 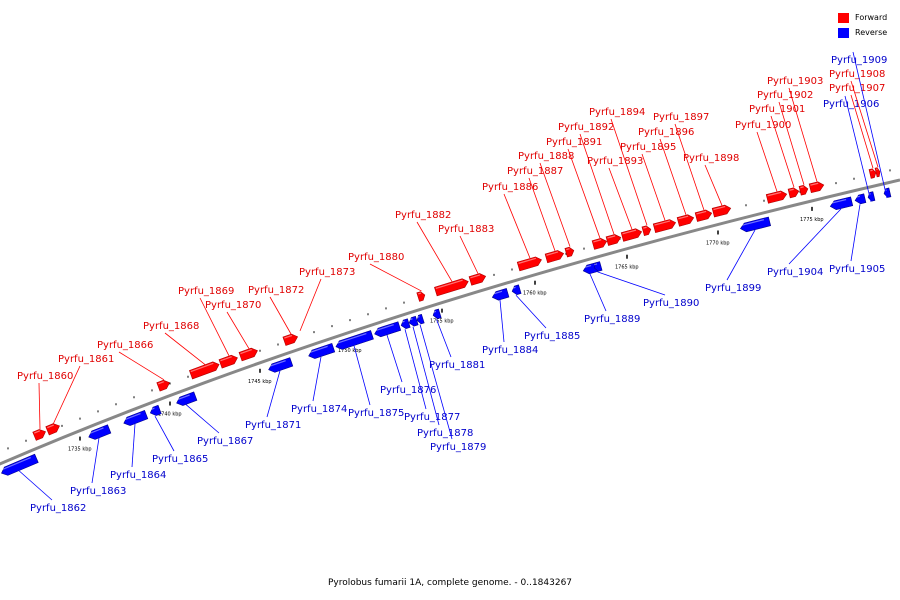 What do you see at coordinates (617, 112) in the screenshot?
I see `gene-label: Pyrfu_1894` at bounding box center [617, 112].